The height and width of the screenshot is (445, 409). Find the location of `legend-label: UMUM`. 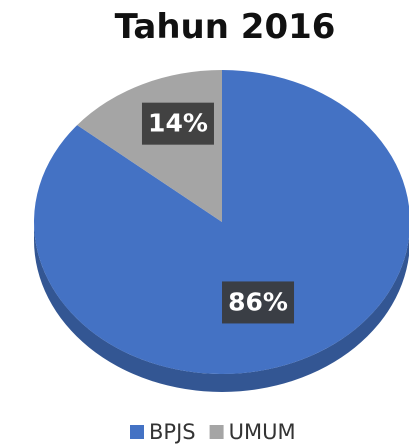

legend-label: UMUM is located at coordinates (262, 432).